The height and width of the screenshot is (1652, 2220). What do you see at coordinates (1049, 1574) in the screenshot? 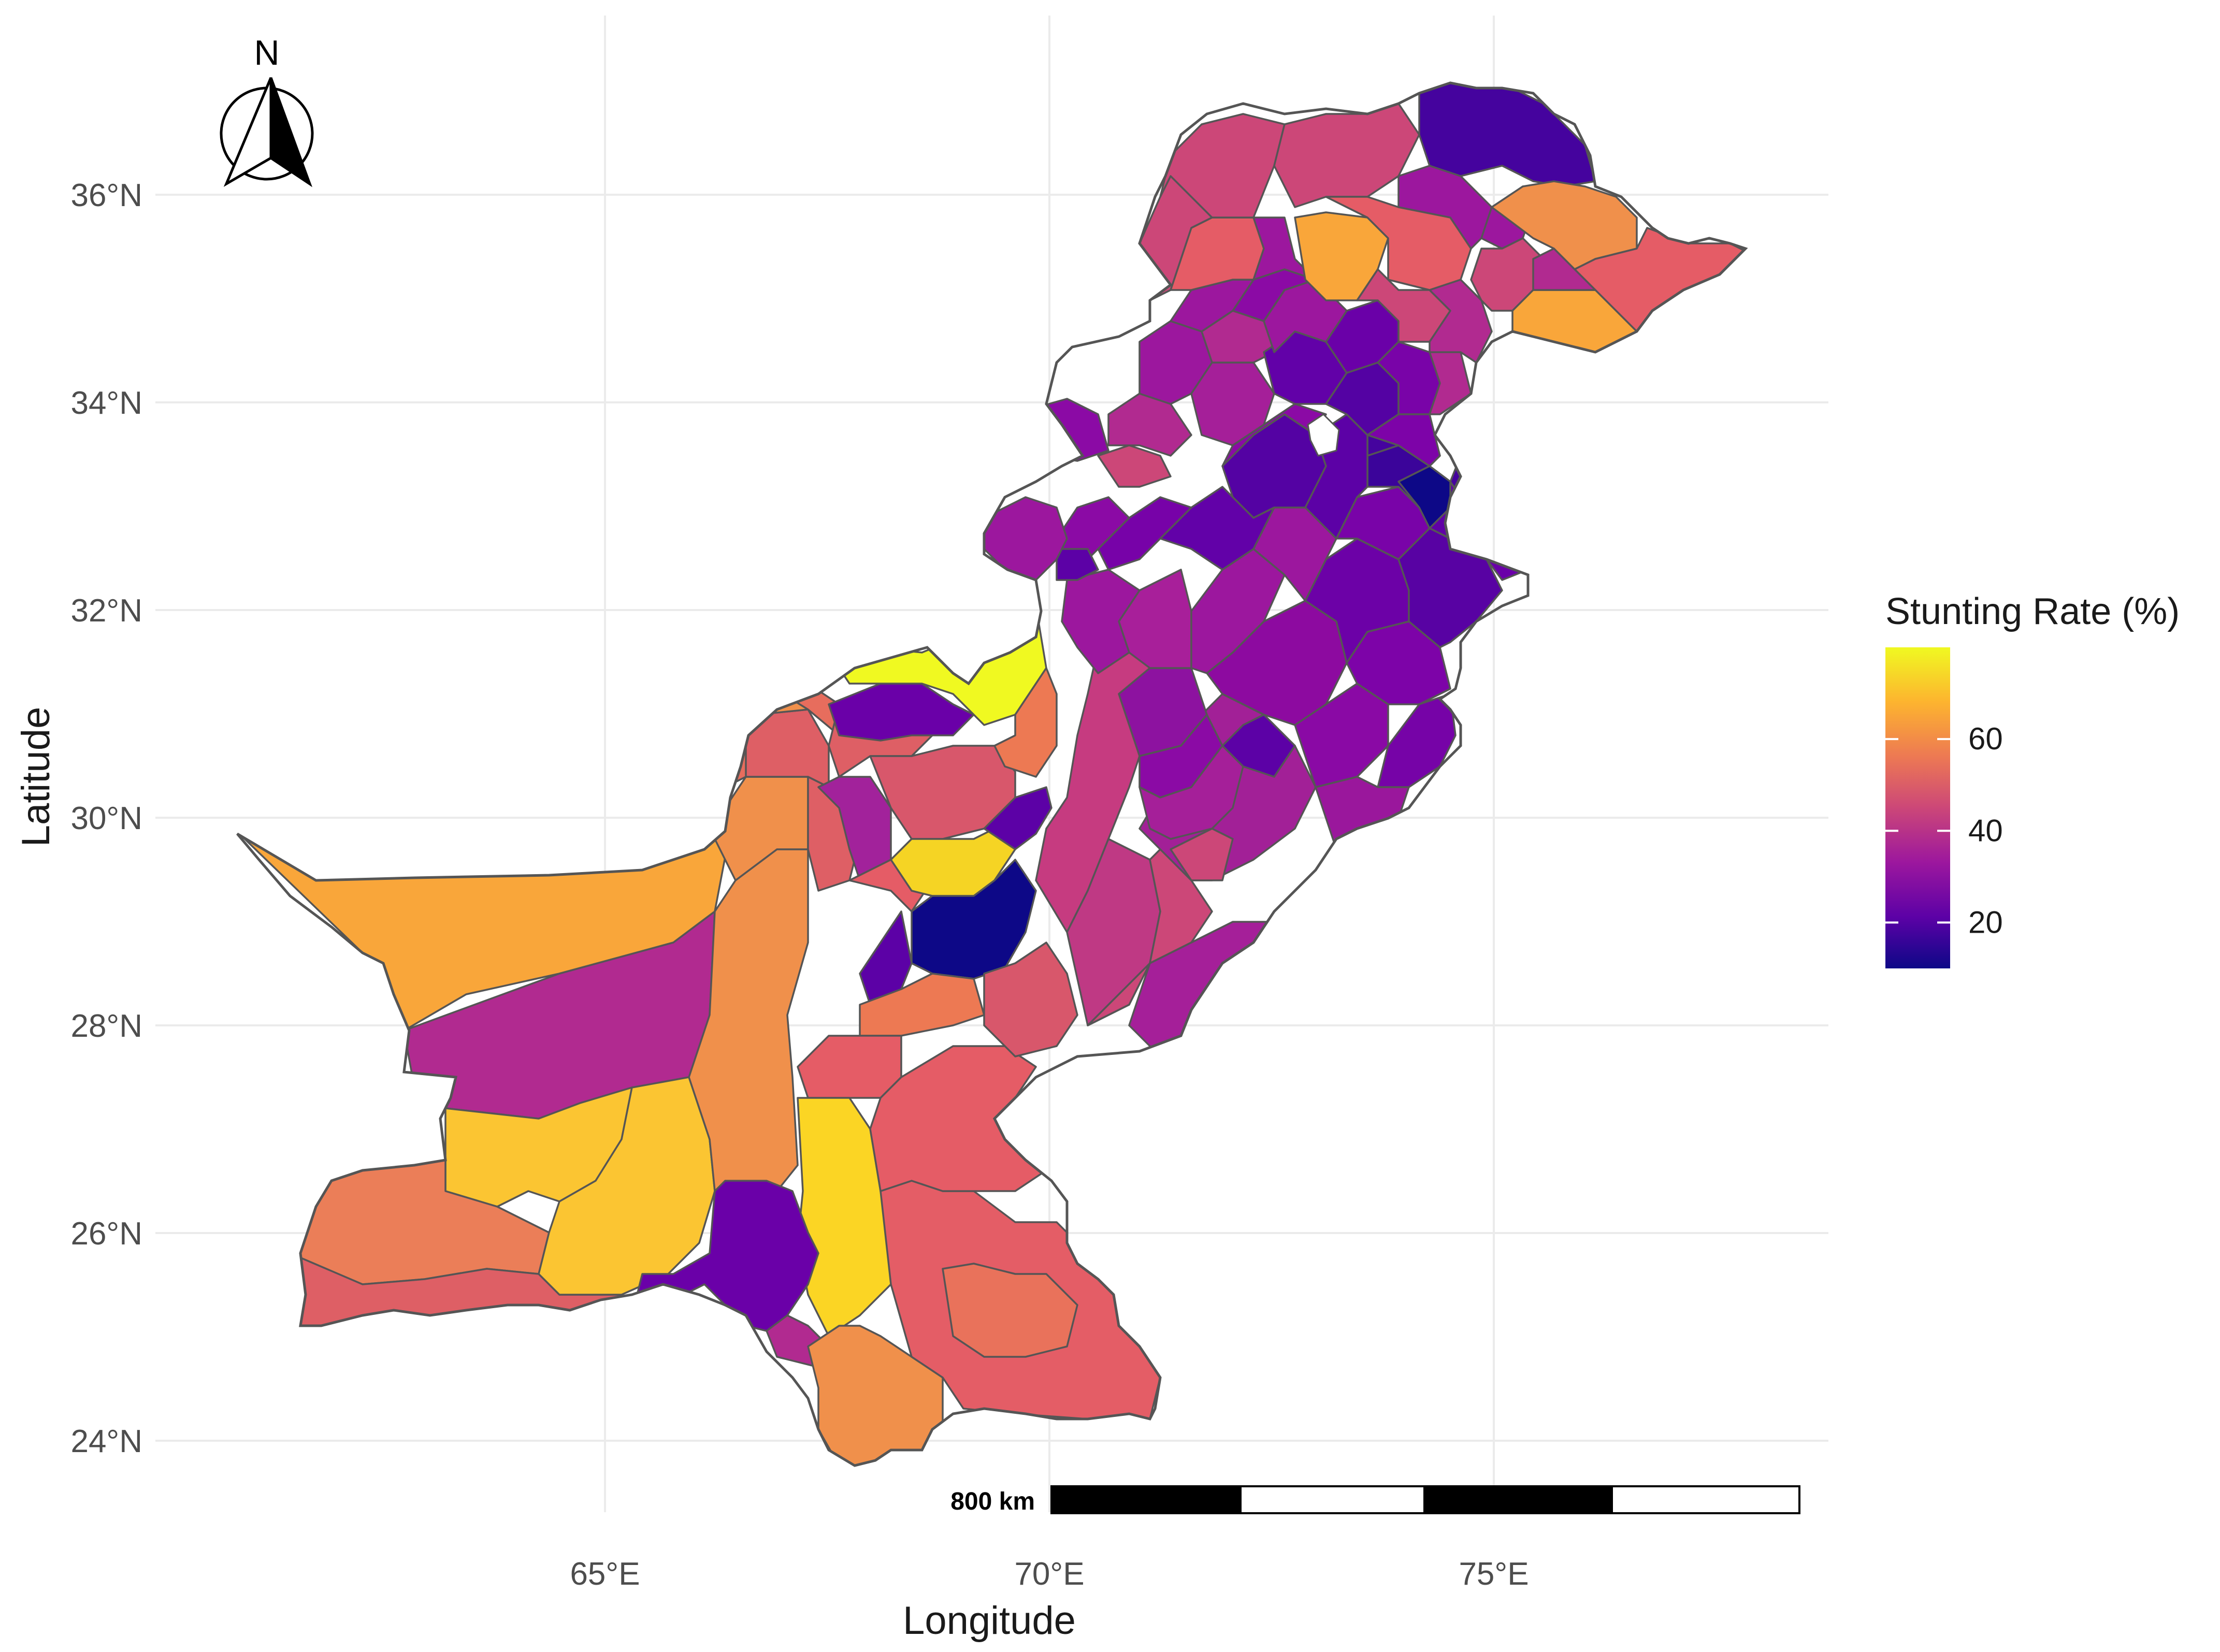
I see `x-tick-label: 70°E` at bounding box center [1049, 1574].